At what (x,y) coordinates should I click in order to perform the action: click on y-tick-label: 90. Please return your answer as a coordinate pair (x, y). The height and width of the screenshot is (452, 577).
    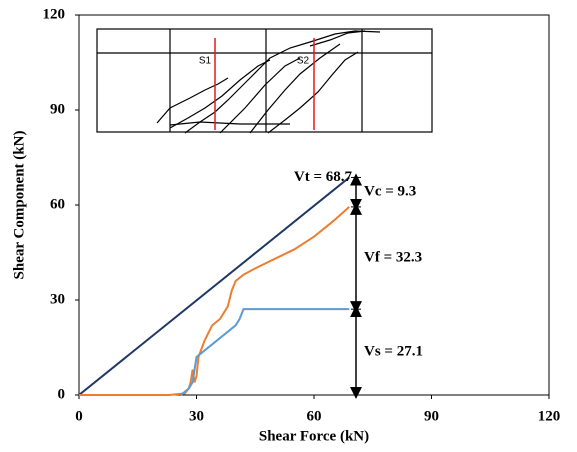
    Looking at the image, I should click on (57, 109).